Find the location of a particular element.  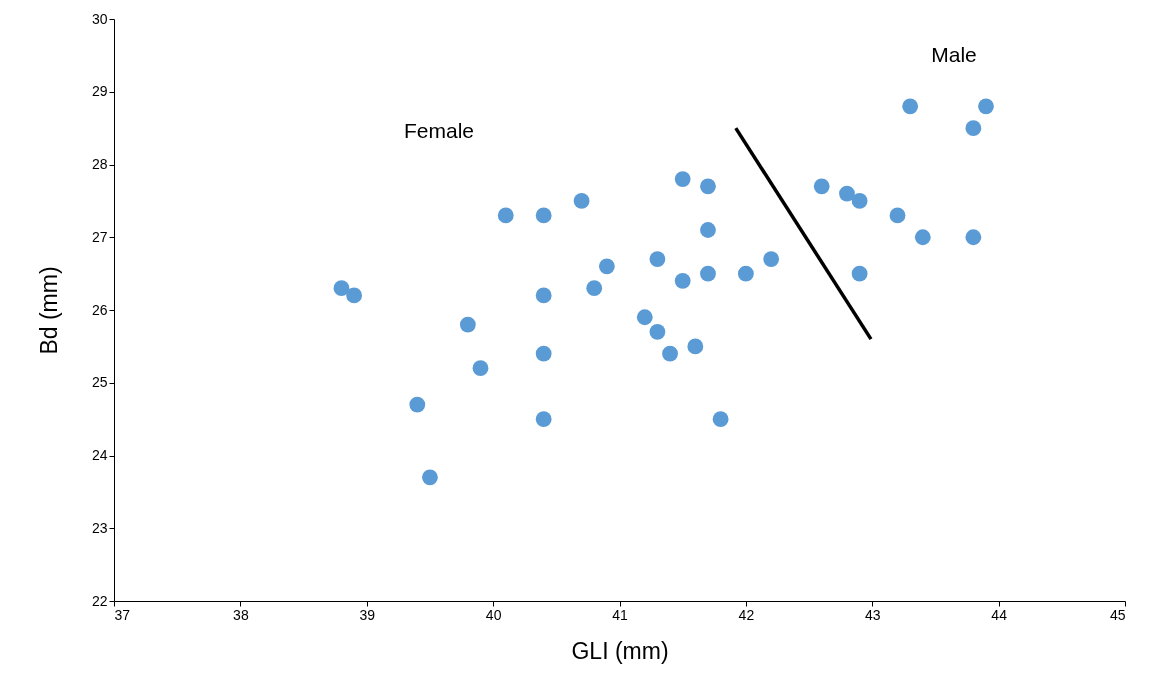

x-tick-label: 38 is located at coordinates (241, 614).